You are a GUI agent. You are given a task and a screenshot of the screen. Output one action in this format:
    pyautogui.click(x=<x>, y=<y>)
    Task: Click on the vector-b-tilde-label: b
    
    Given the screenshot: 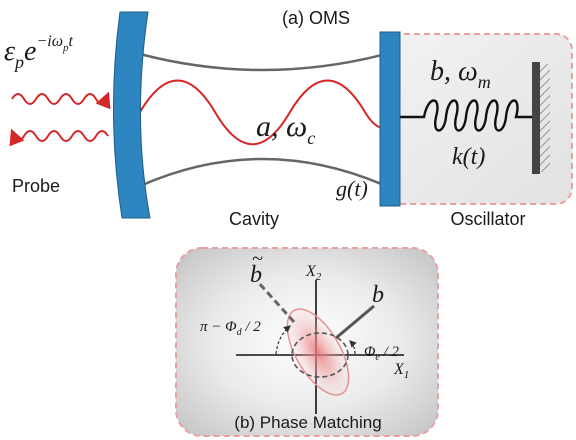 What is the action you would take?
    pyautogui.click(x=256, y=275)
    